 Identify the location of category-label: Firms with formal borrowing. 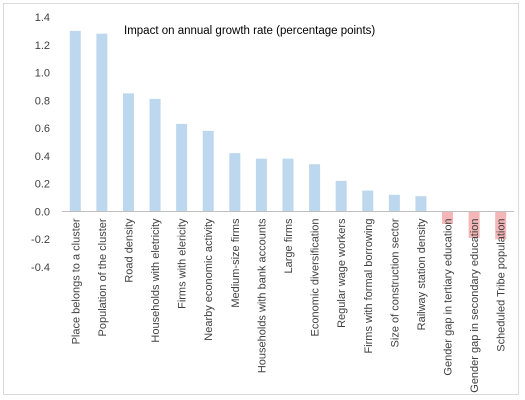
(369, 285).